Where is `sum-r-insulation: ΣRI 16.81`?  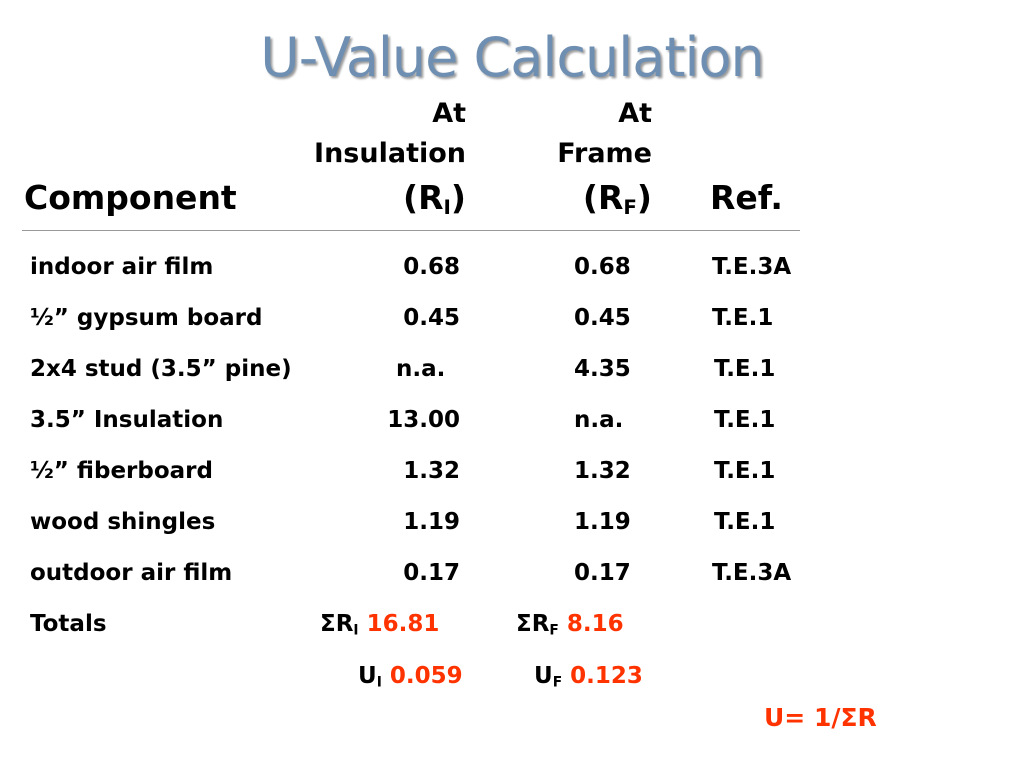
sum-r-insulation: ΣRI 16.81 is located at coordinates (380, 625).